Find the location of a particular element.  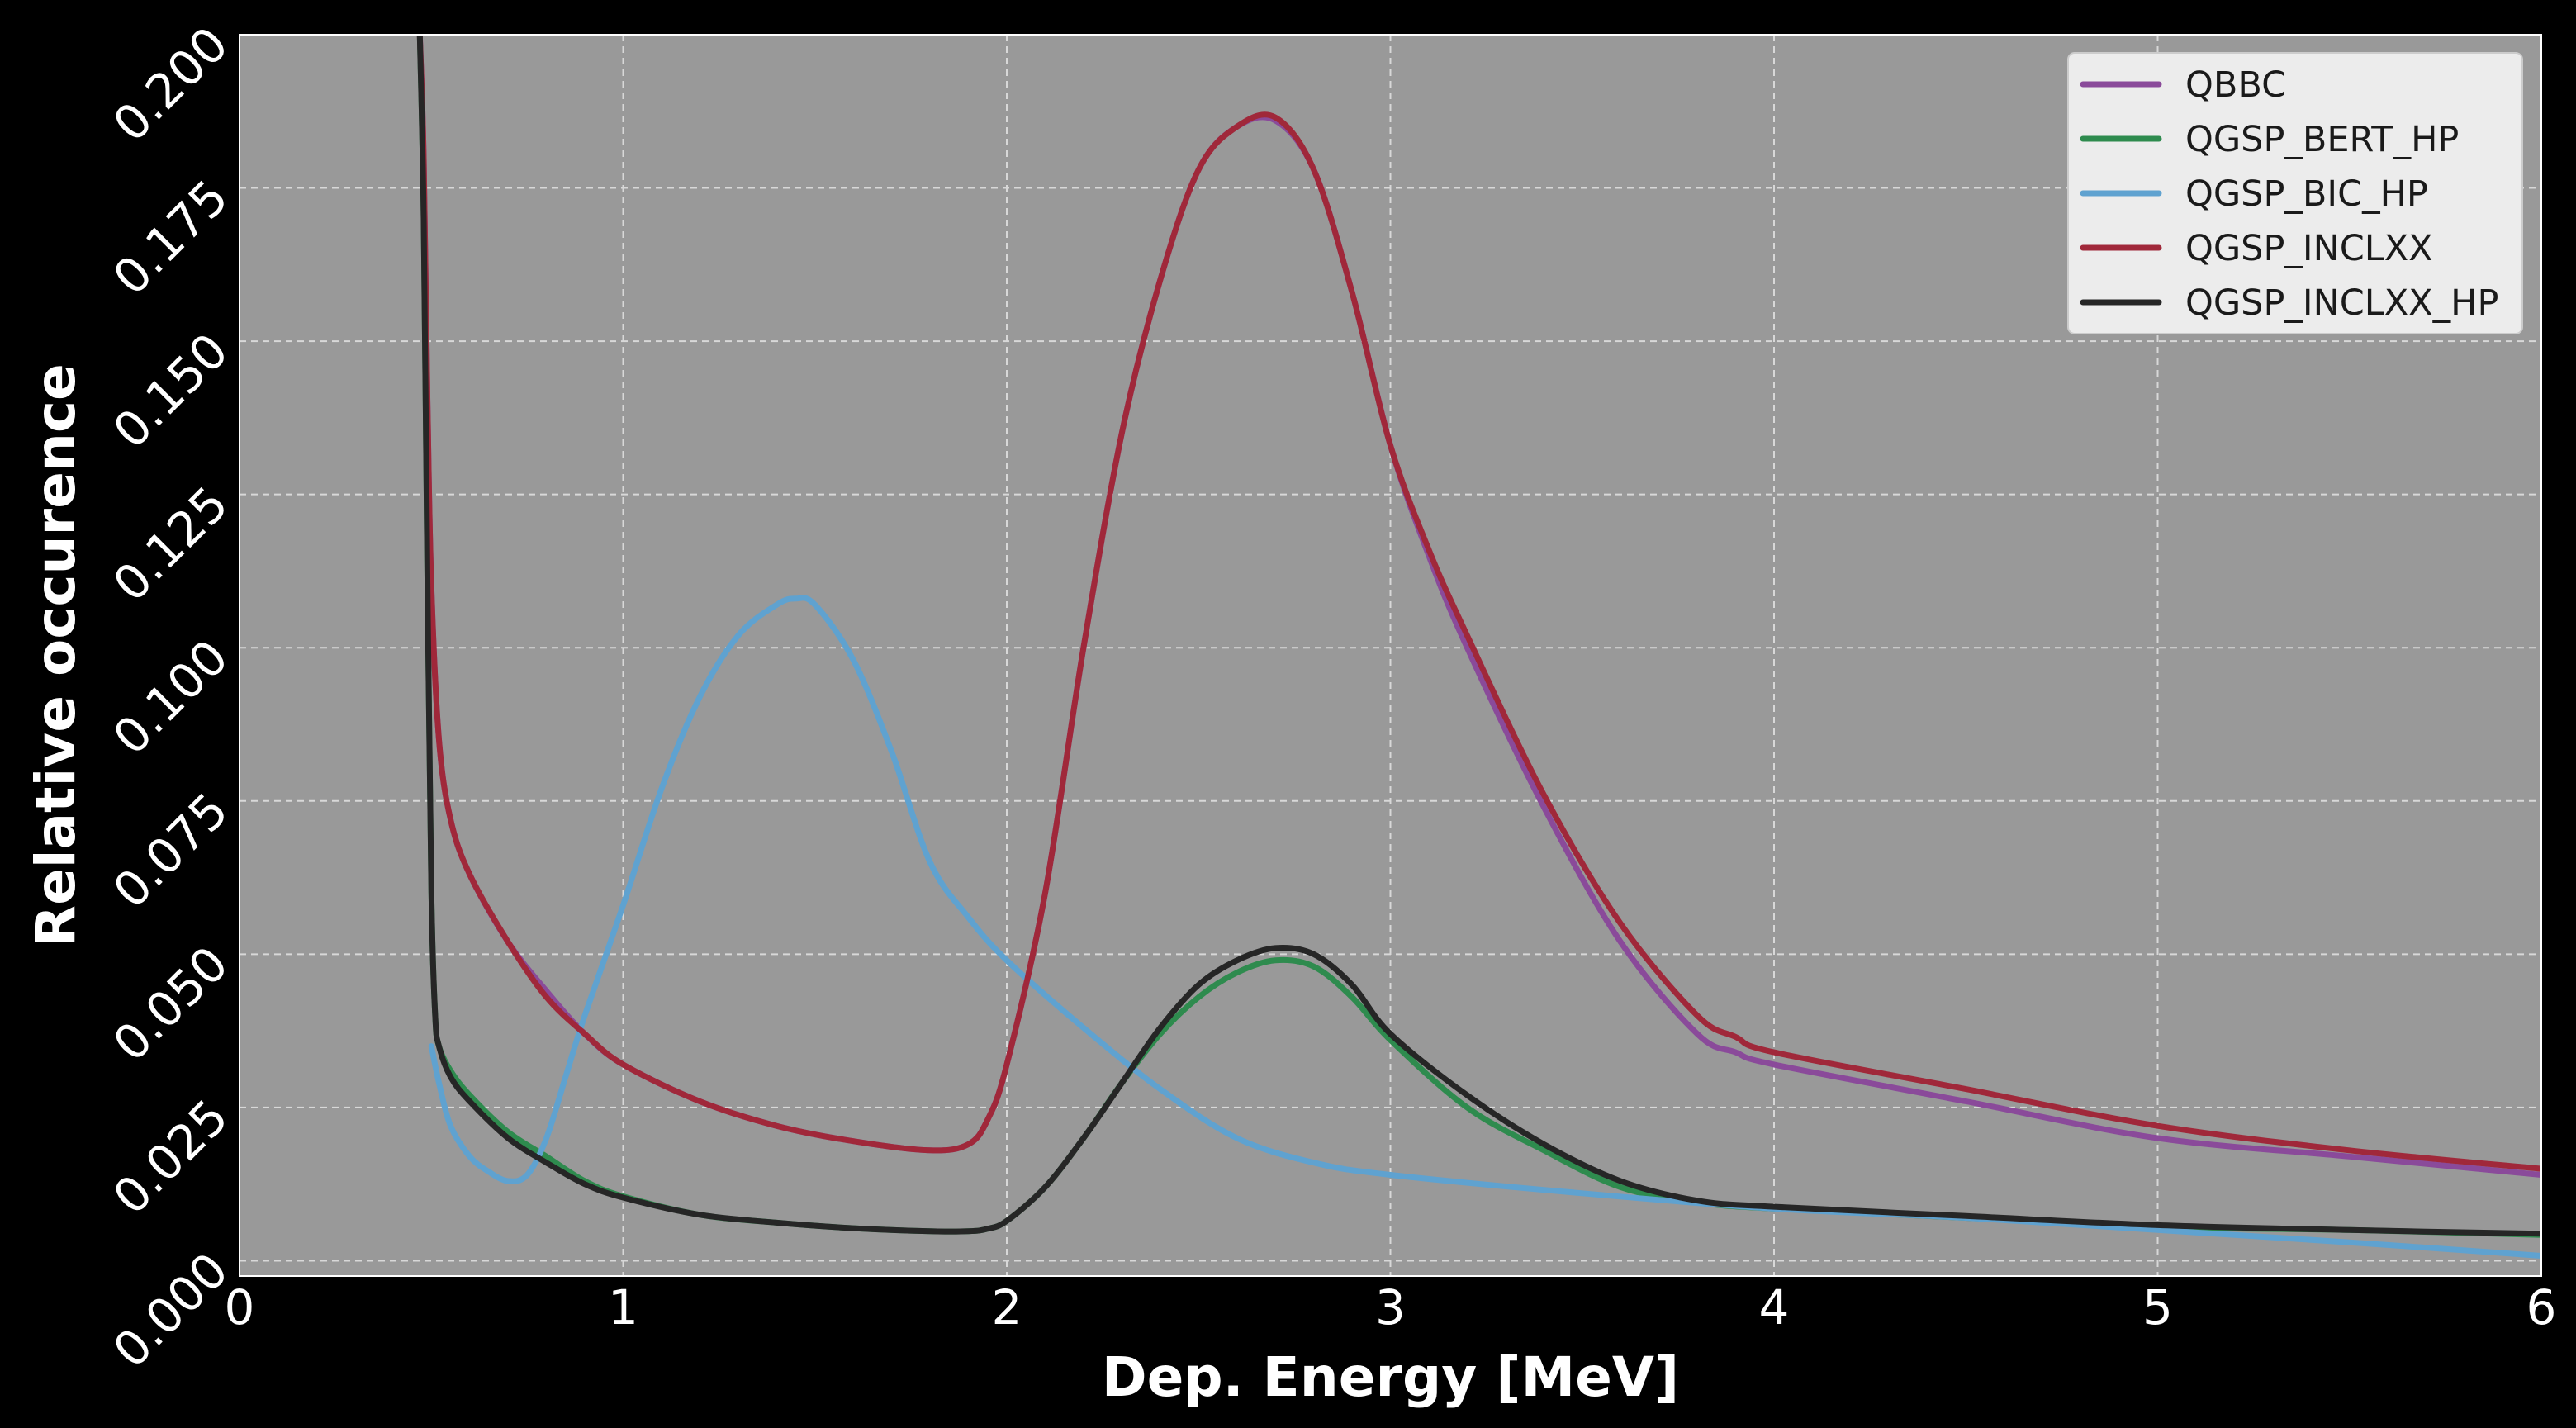

x-axis-title: Dep. Energy [MeV] is located at coordinates (1390, 1377).